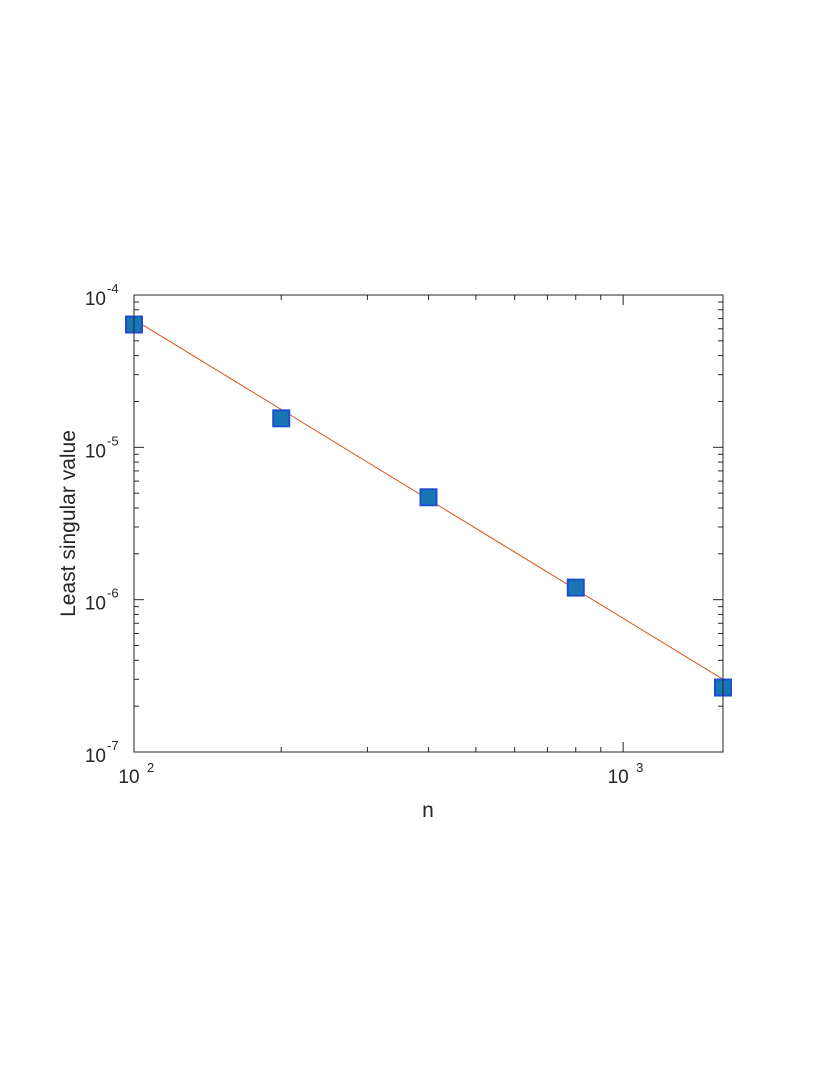 The width and height of the screenshot is (830, 1080). I want to click on x-tick-exponent: 2, so click(150, 767).